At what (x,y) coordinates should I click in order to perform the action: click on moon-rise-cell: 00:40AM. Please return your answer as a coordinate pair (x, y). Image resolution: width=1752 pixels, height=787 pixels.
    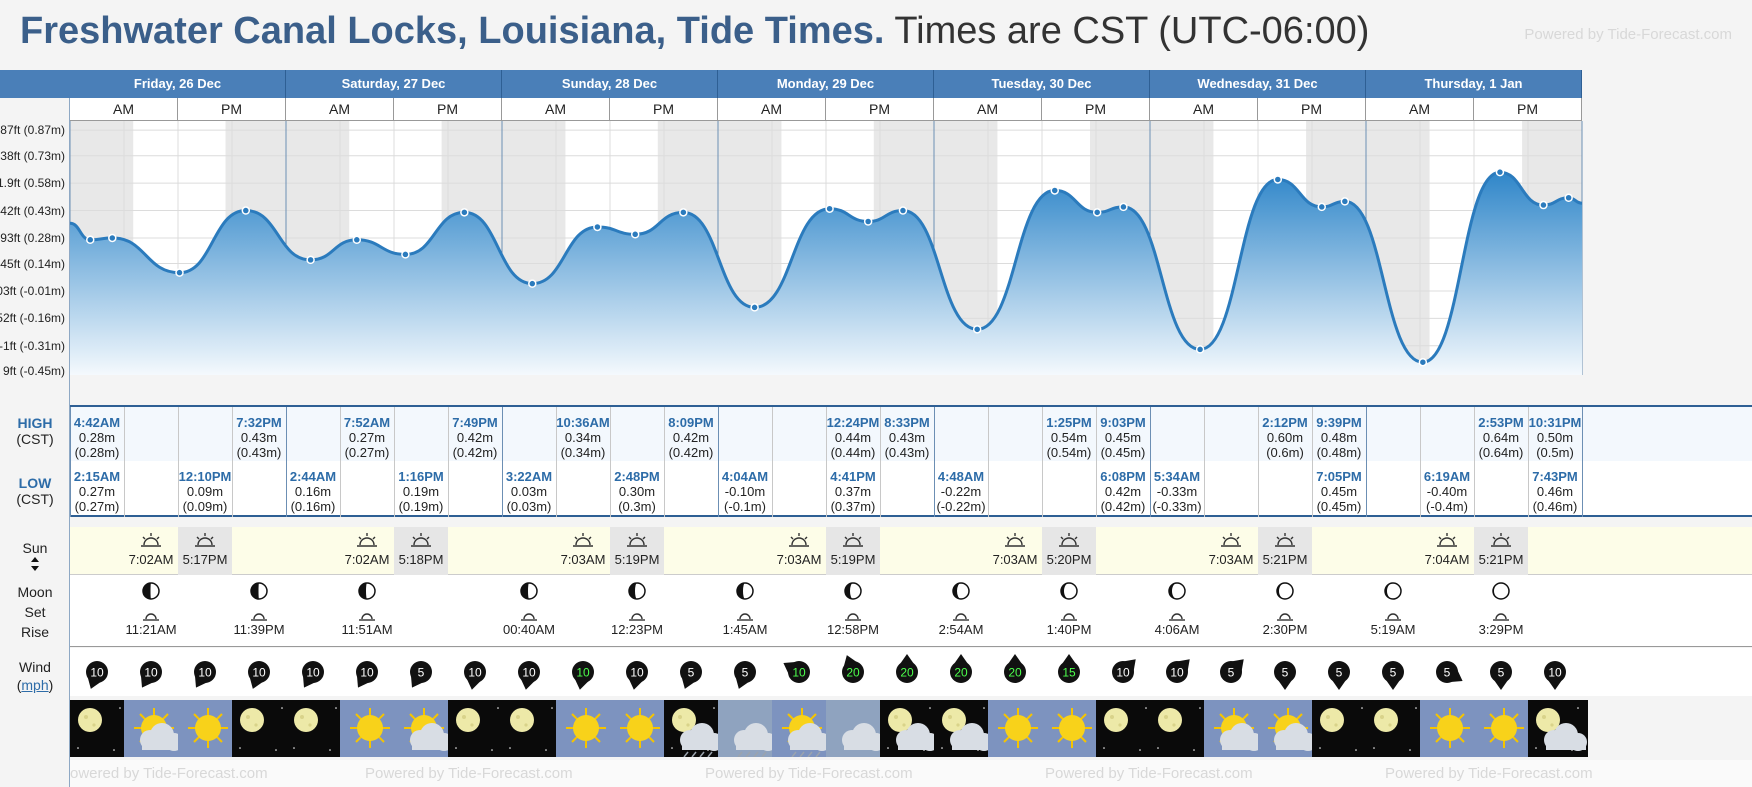
    Looking at the image, I should click on (529, 609).